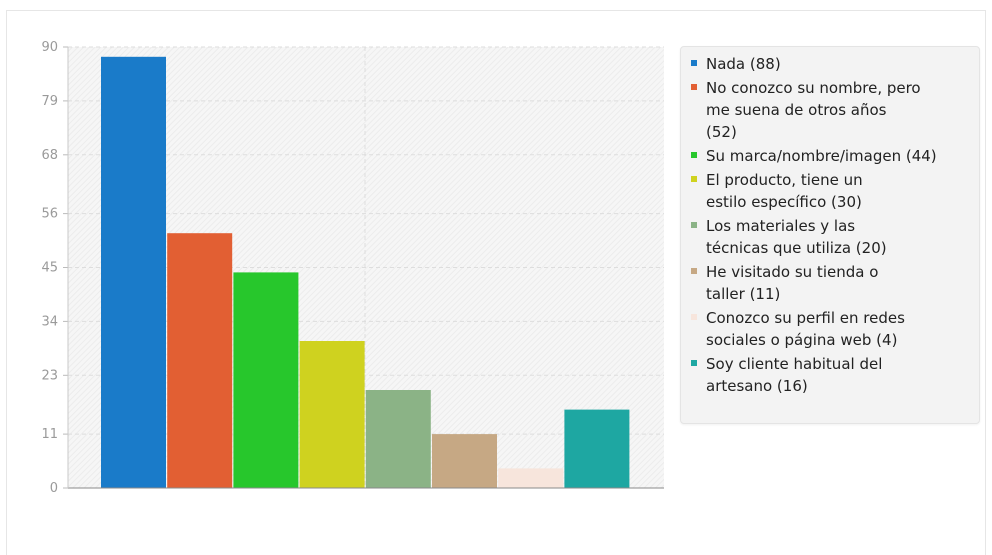 The width and height of the screenshot is (992, 555). I want to click on y-tick-label: 34, so click(49, 321).